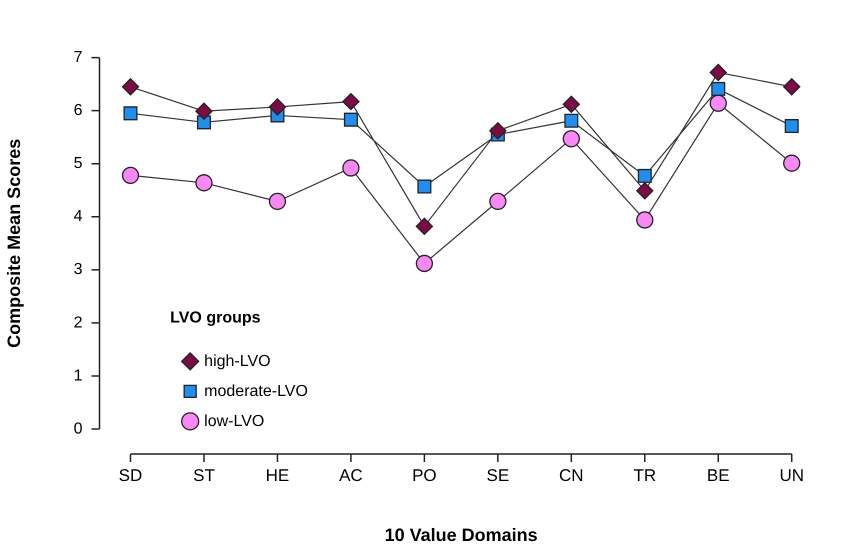 The height and width of the screenshot is (549, 841). I want to click on legend-label: high-LVO, so click(237, 361).